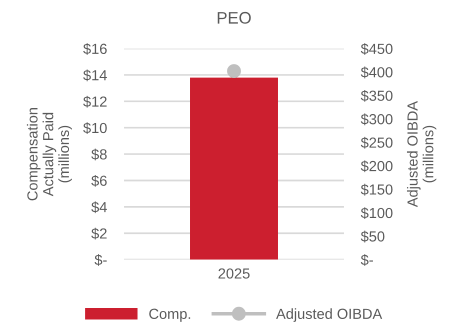 The height and width of the screenshot is (335, 468). Describe the element at coordinates (49, 154) in the screenshot. I see `y-axis-title: Compensation Actually Paid (millions)` at that location.